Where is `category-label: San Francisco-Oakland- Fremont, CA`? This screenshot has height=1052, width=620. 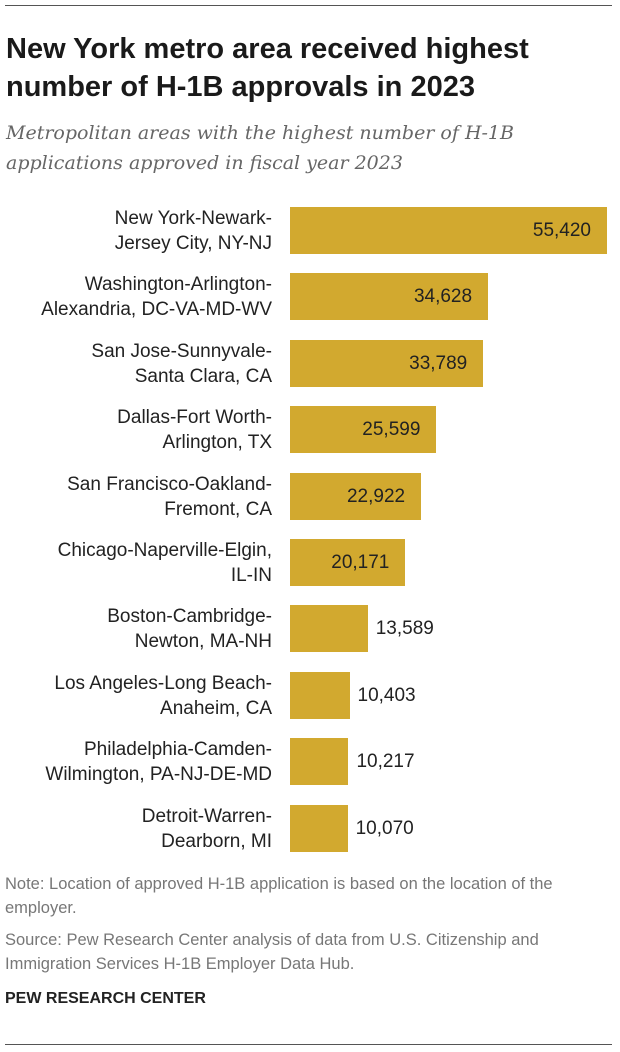 category-label: San Francisco-Oakland- Fremont, CA is located at coordinates (169, 496).